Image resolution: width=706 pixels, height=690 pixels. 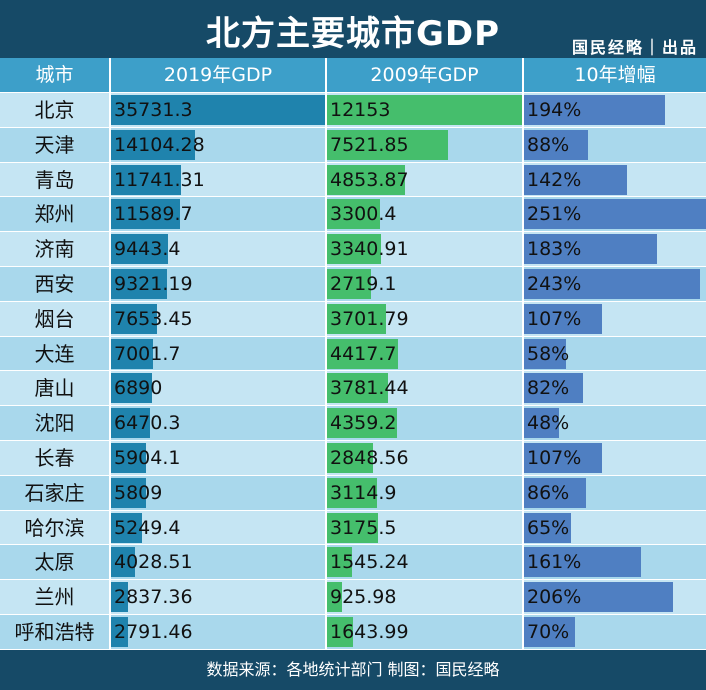 I want to click on gdp2009-cell: 12153, so click(x=424, y=110).